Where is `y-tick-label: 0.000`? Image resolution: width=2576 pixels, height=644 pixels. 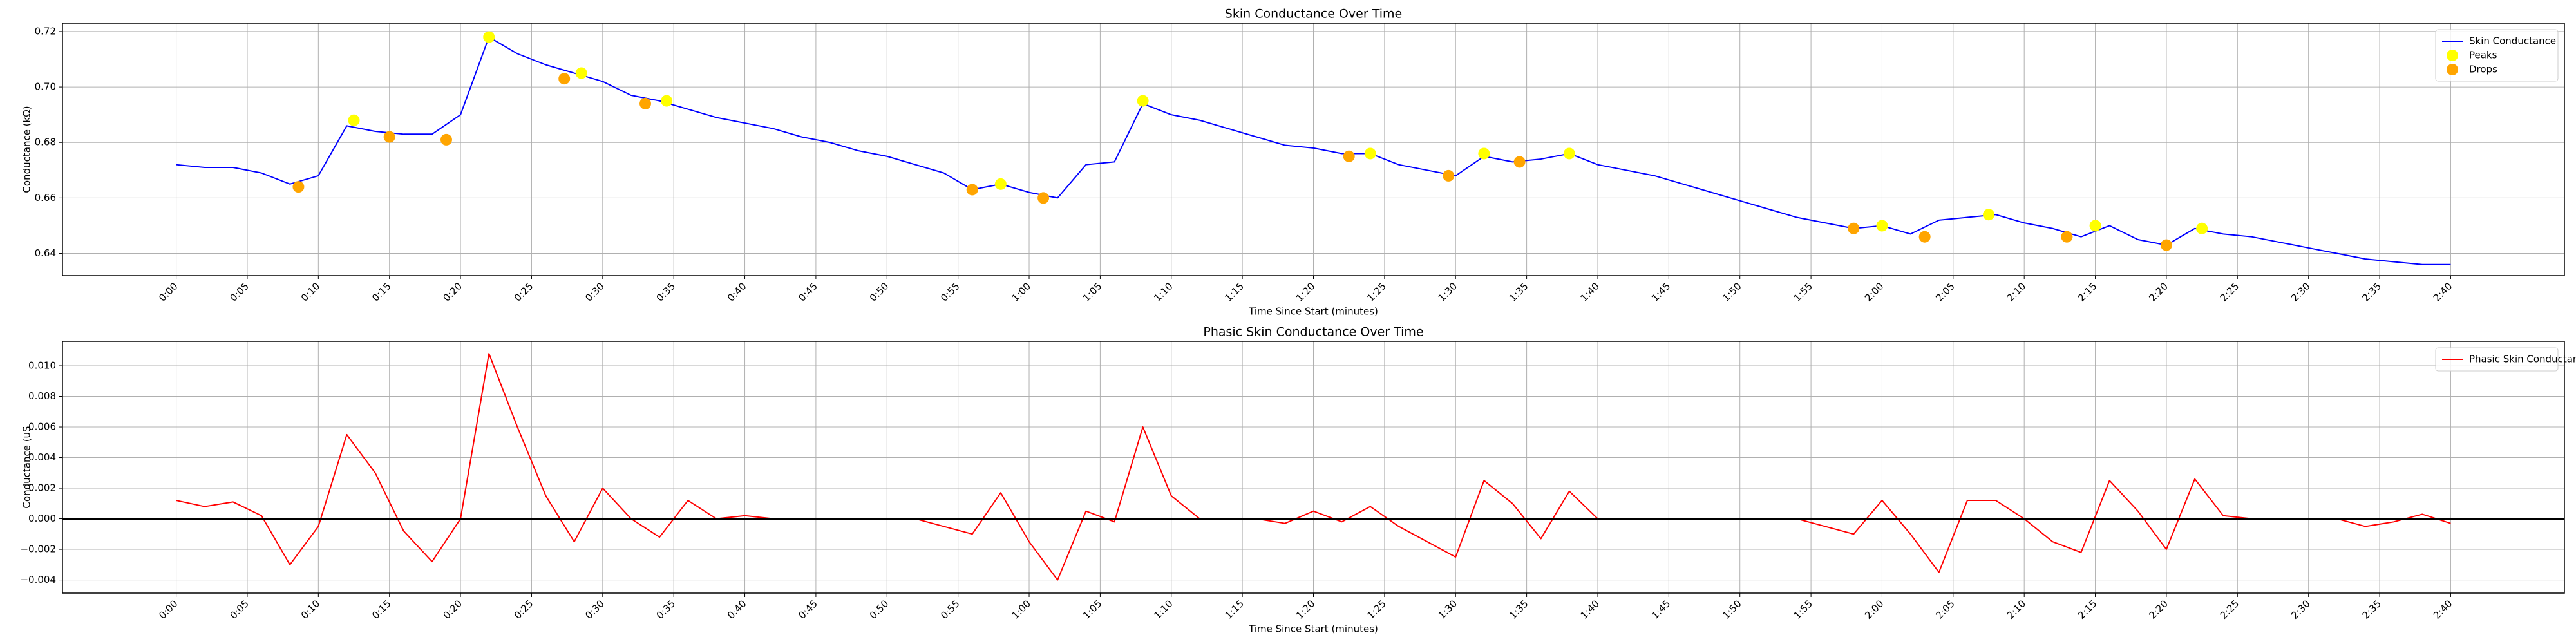 y-tick-label: 0.000 is located at coordinates (42, 518).